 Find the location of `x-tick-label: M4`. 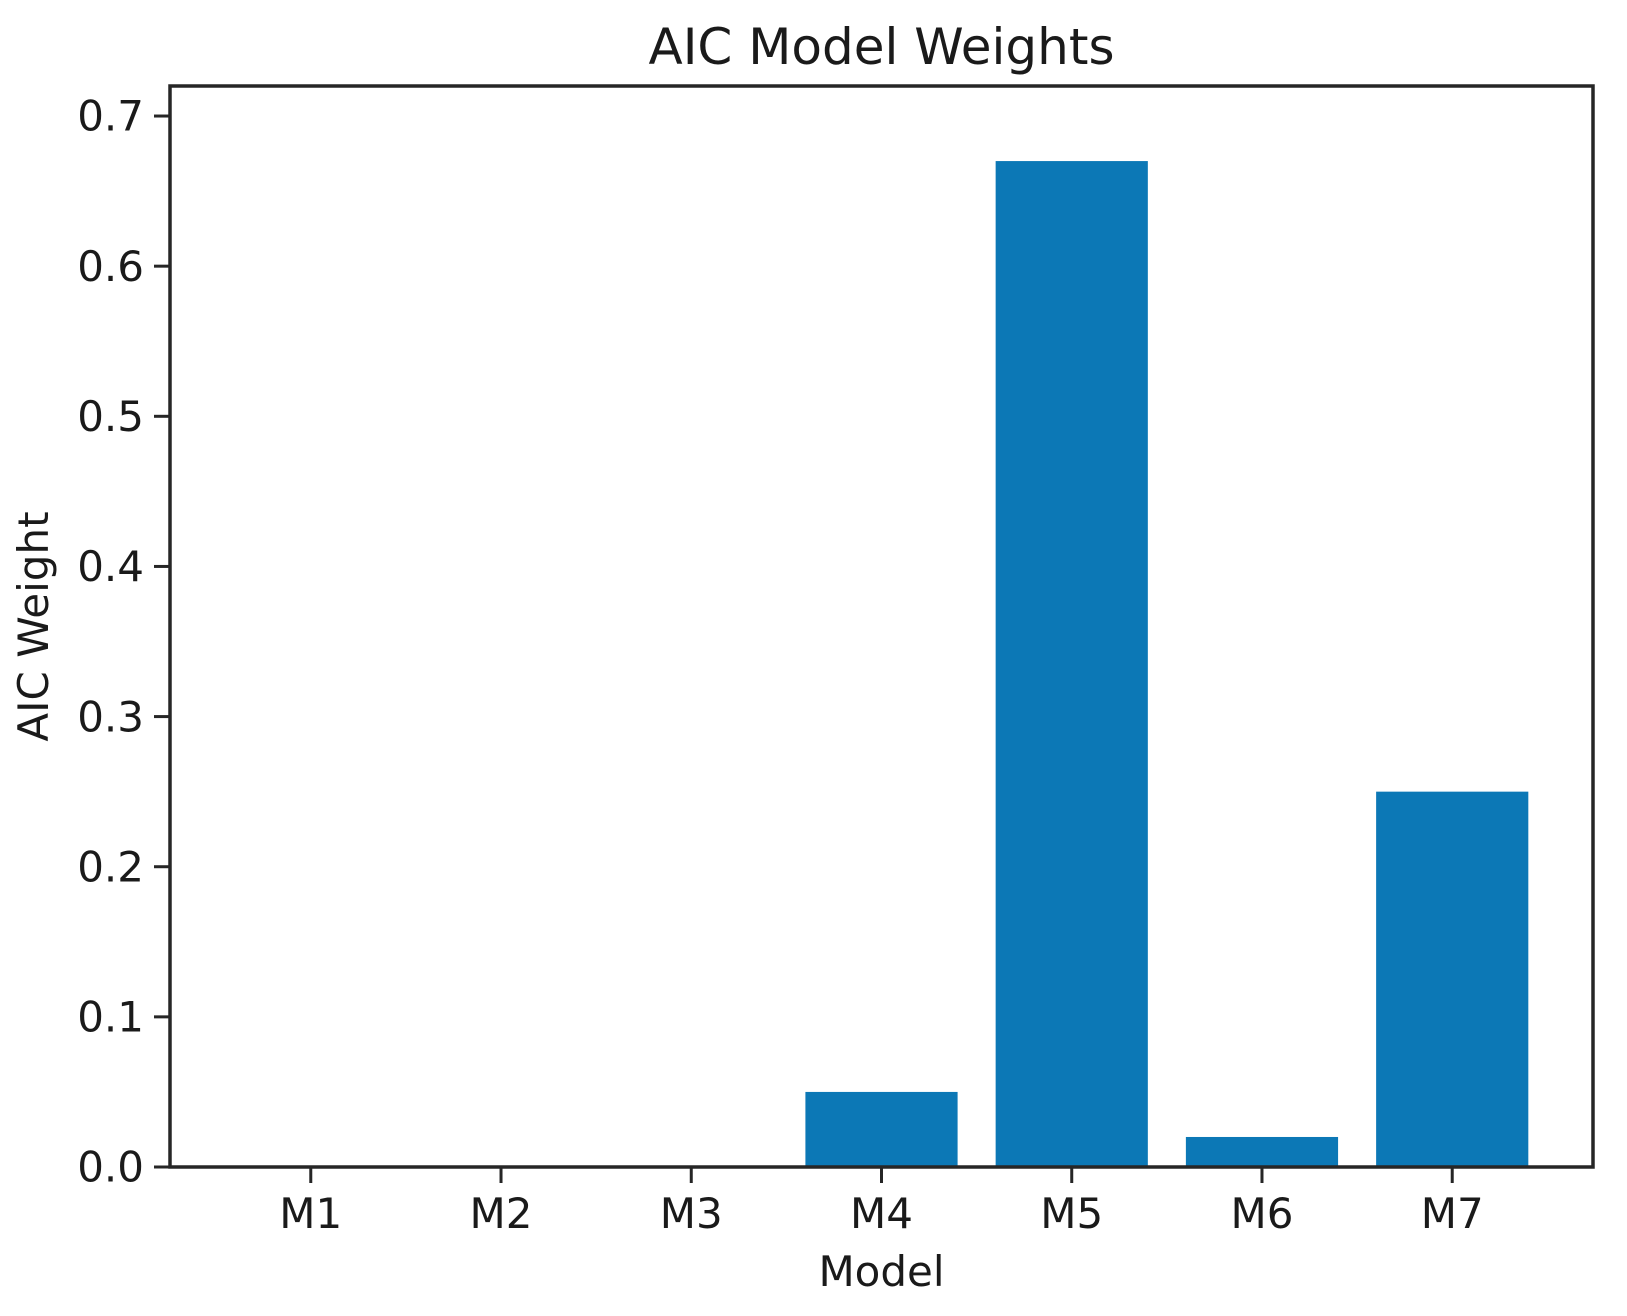

x-tick-label: M4 is located at coordinates (881, 1213).